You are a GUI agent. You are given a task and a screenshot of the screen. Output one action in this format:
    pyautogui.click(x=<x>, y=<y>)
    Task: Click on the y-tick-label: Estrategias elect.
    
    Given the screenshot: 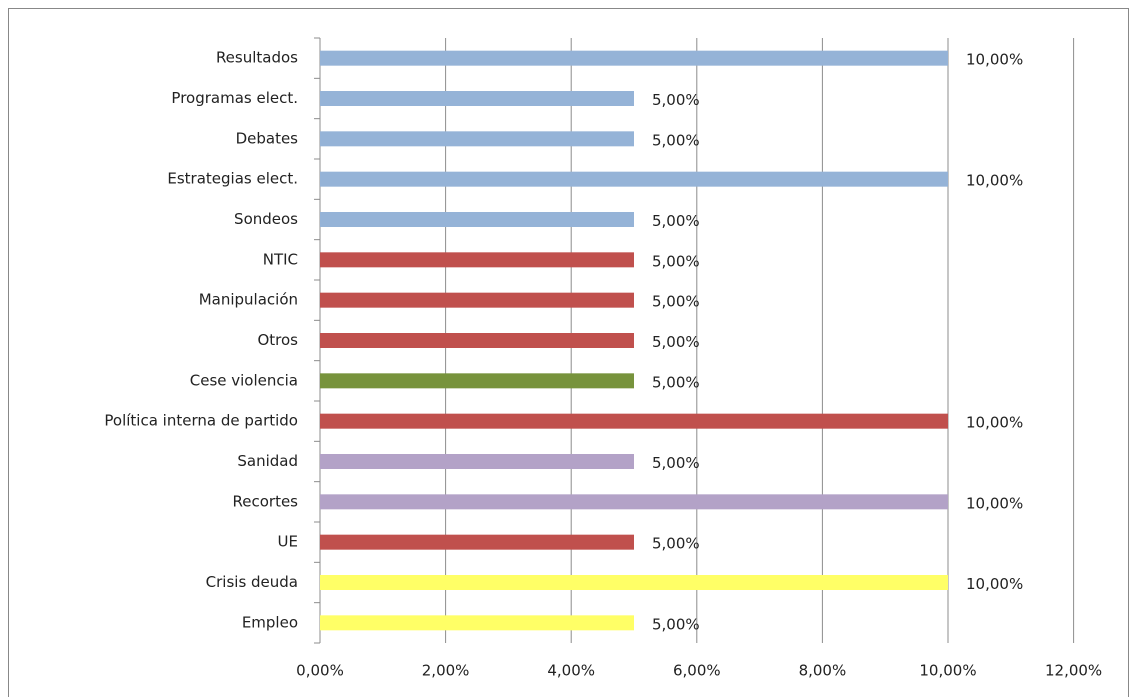 What is the action you would take?
    pyautogui.click(x=232, y=179)
    